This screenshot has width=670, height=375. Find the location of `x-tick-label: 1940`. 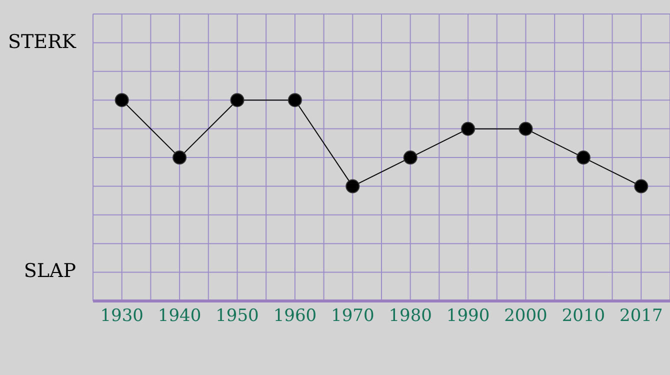

x-tick-label: 1940 is located at coordinates (180, 316).